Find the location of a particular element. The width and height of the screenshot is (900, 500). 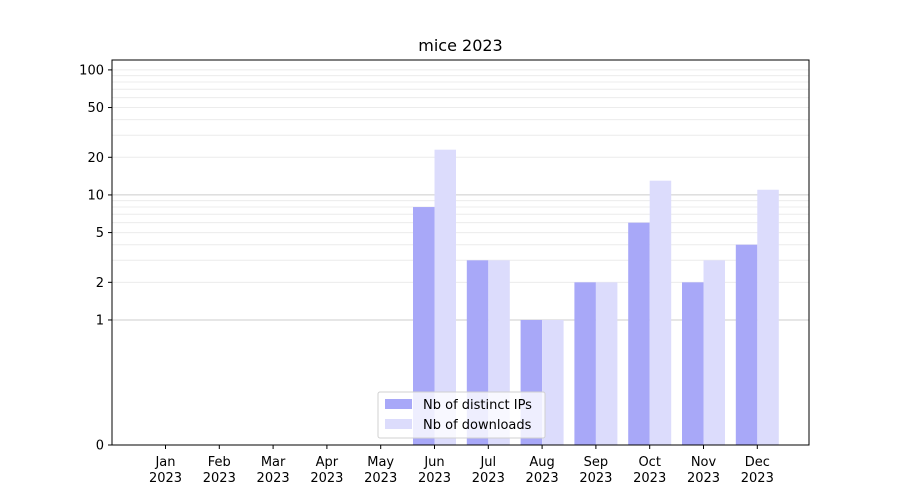

x-tick-label: Nov 2023 is located at coordinates (703, 470).